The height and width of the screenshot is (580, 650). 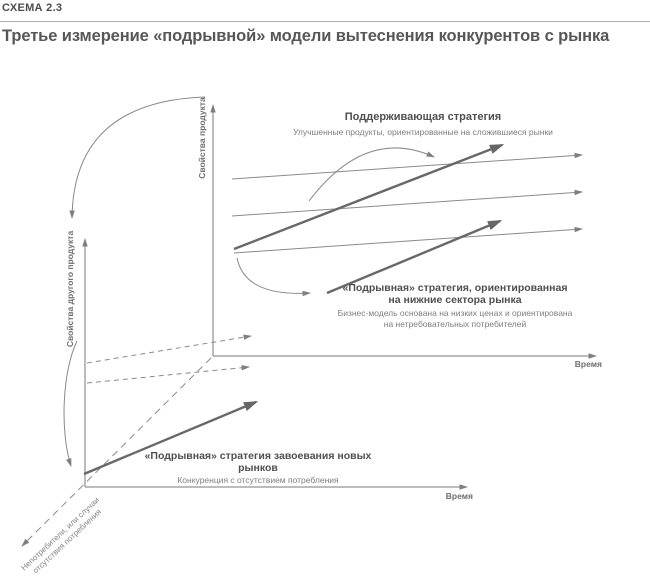 What do you see at coordinates (70, 289) in the screenshot?
I see `front-y-axis-label: Свойства другого продукта` at bounding box center [70, 289].